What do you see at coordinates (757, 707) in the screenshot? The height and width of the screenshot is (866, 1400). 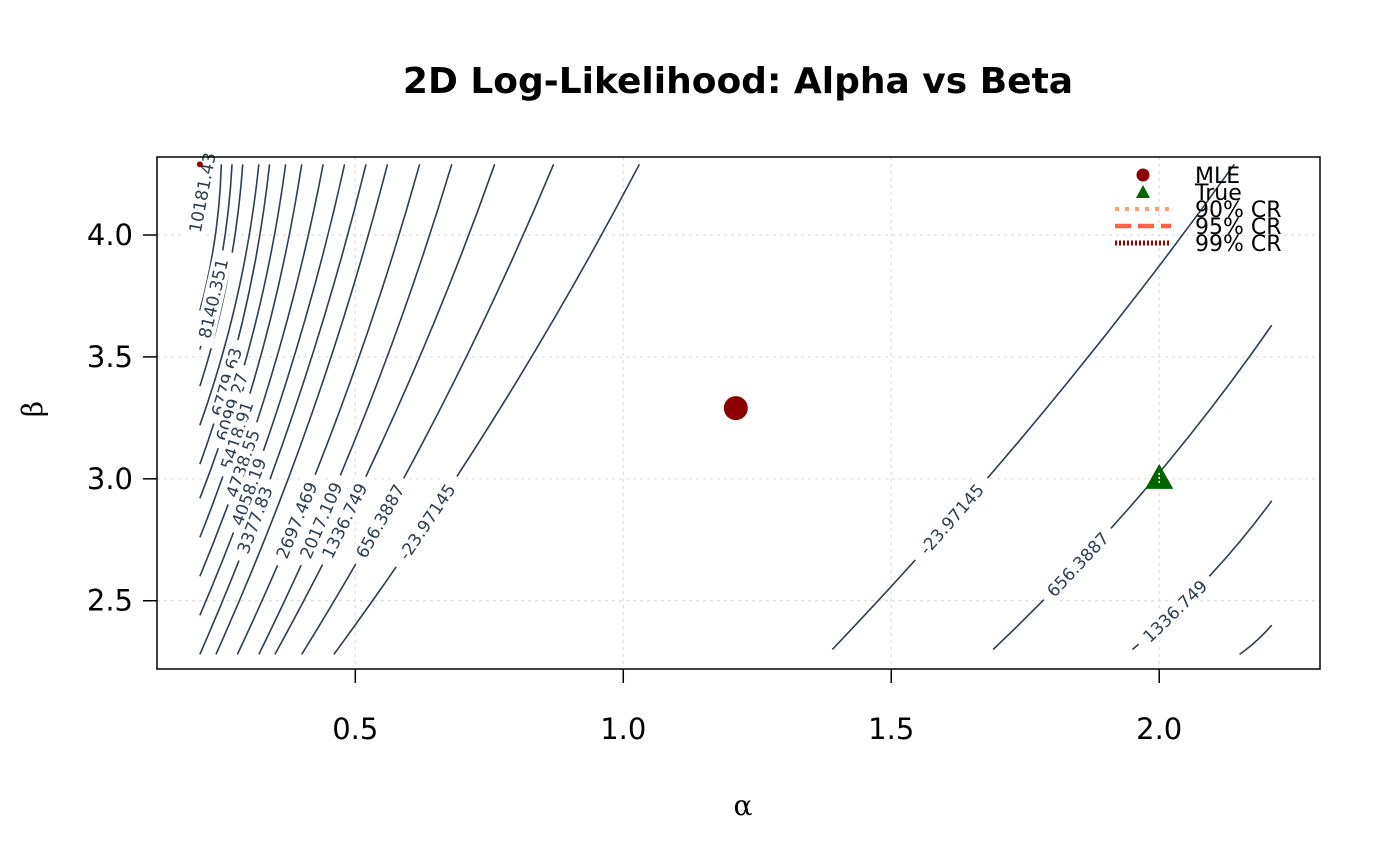 I see `x-axis: 0.5 1.0 1.5 2.0` at bounding box center [757, 707].